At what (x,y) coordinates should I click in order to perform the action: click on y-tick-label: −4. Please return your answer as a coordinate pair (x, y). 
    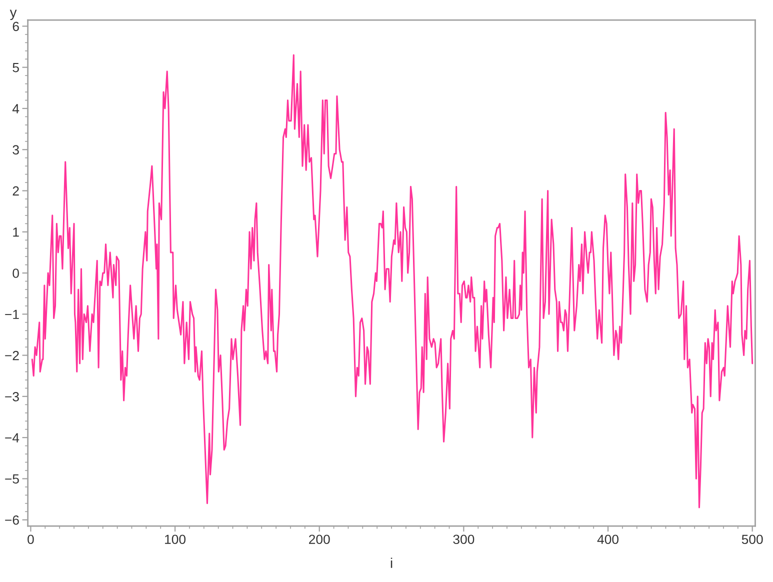
    Looking at the image, I should click on (12, 437).